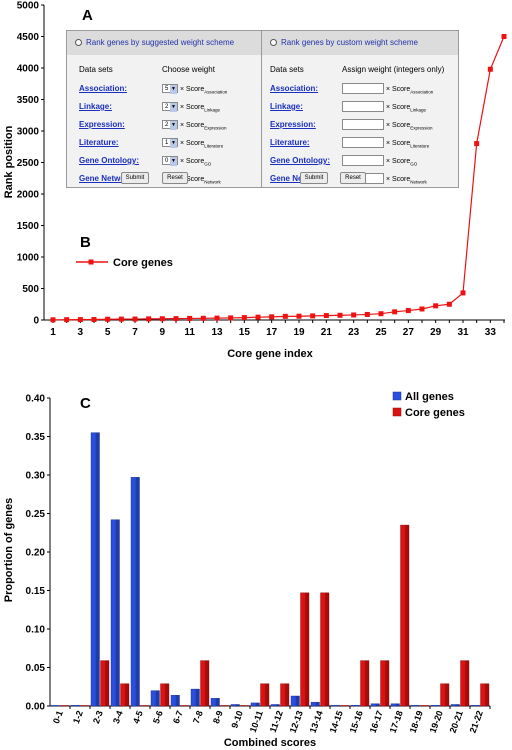 The width and height of the screenshot is (512, 750). I want to click on bar-y-tick-label: 0.20, so click(36, 553).